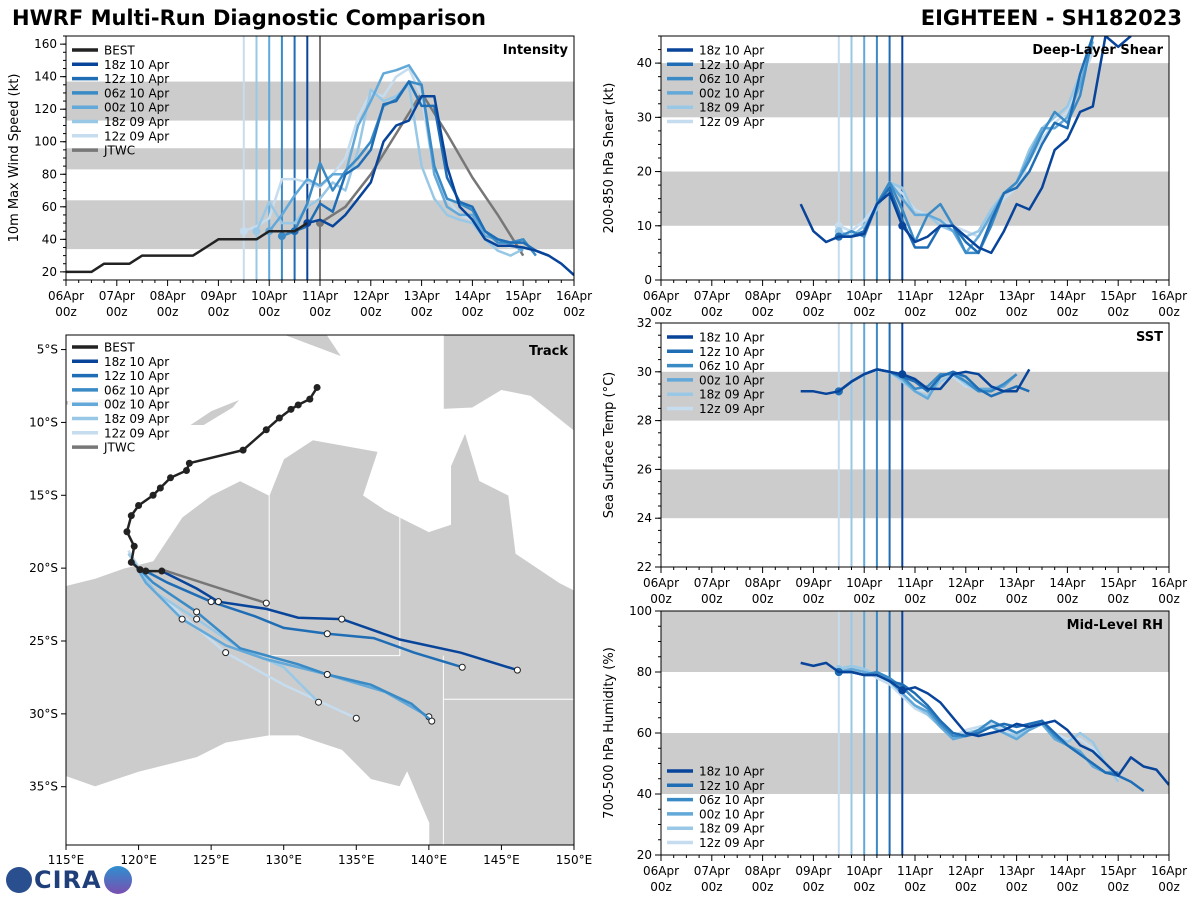 The image size is (1200, 900). I want to click on track-line-JTWC, so click(214, 586).